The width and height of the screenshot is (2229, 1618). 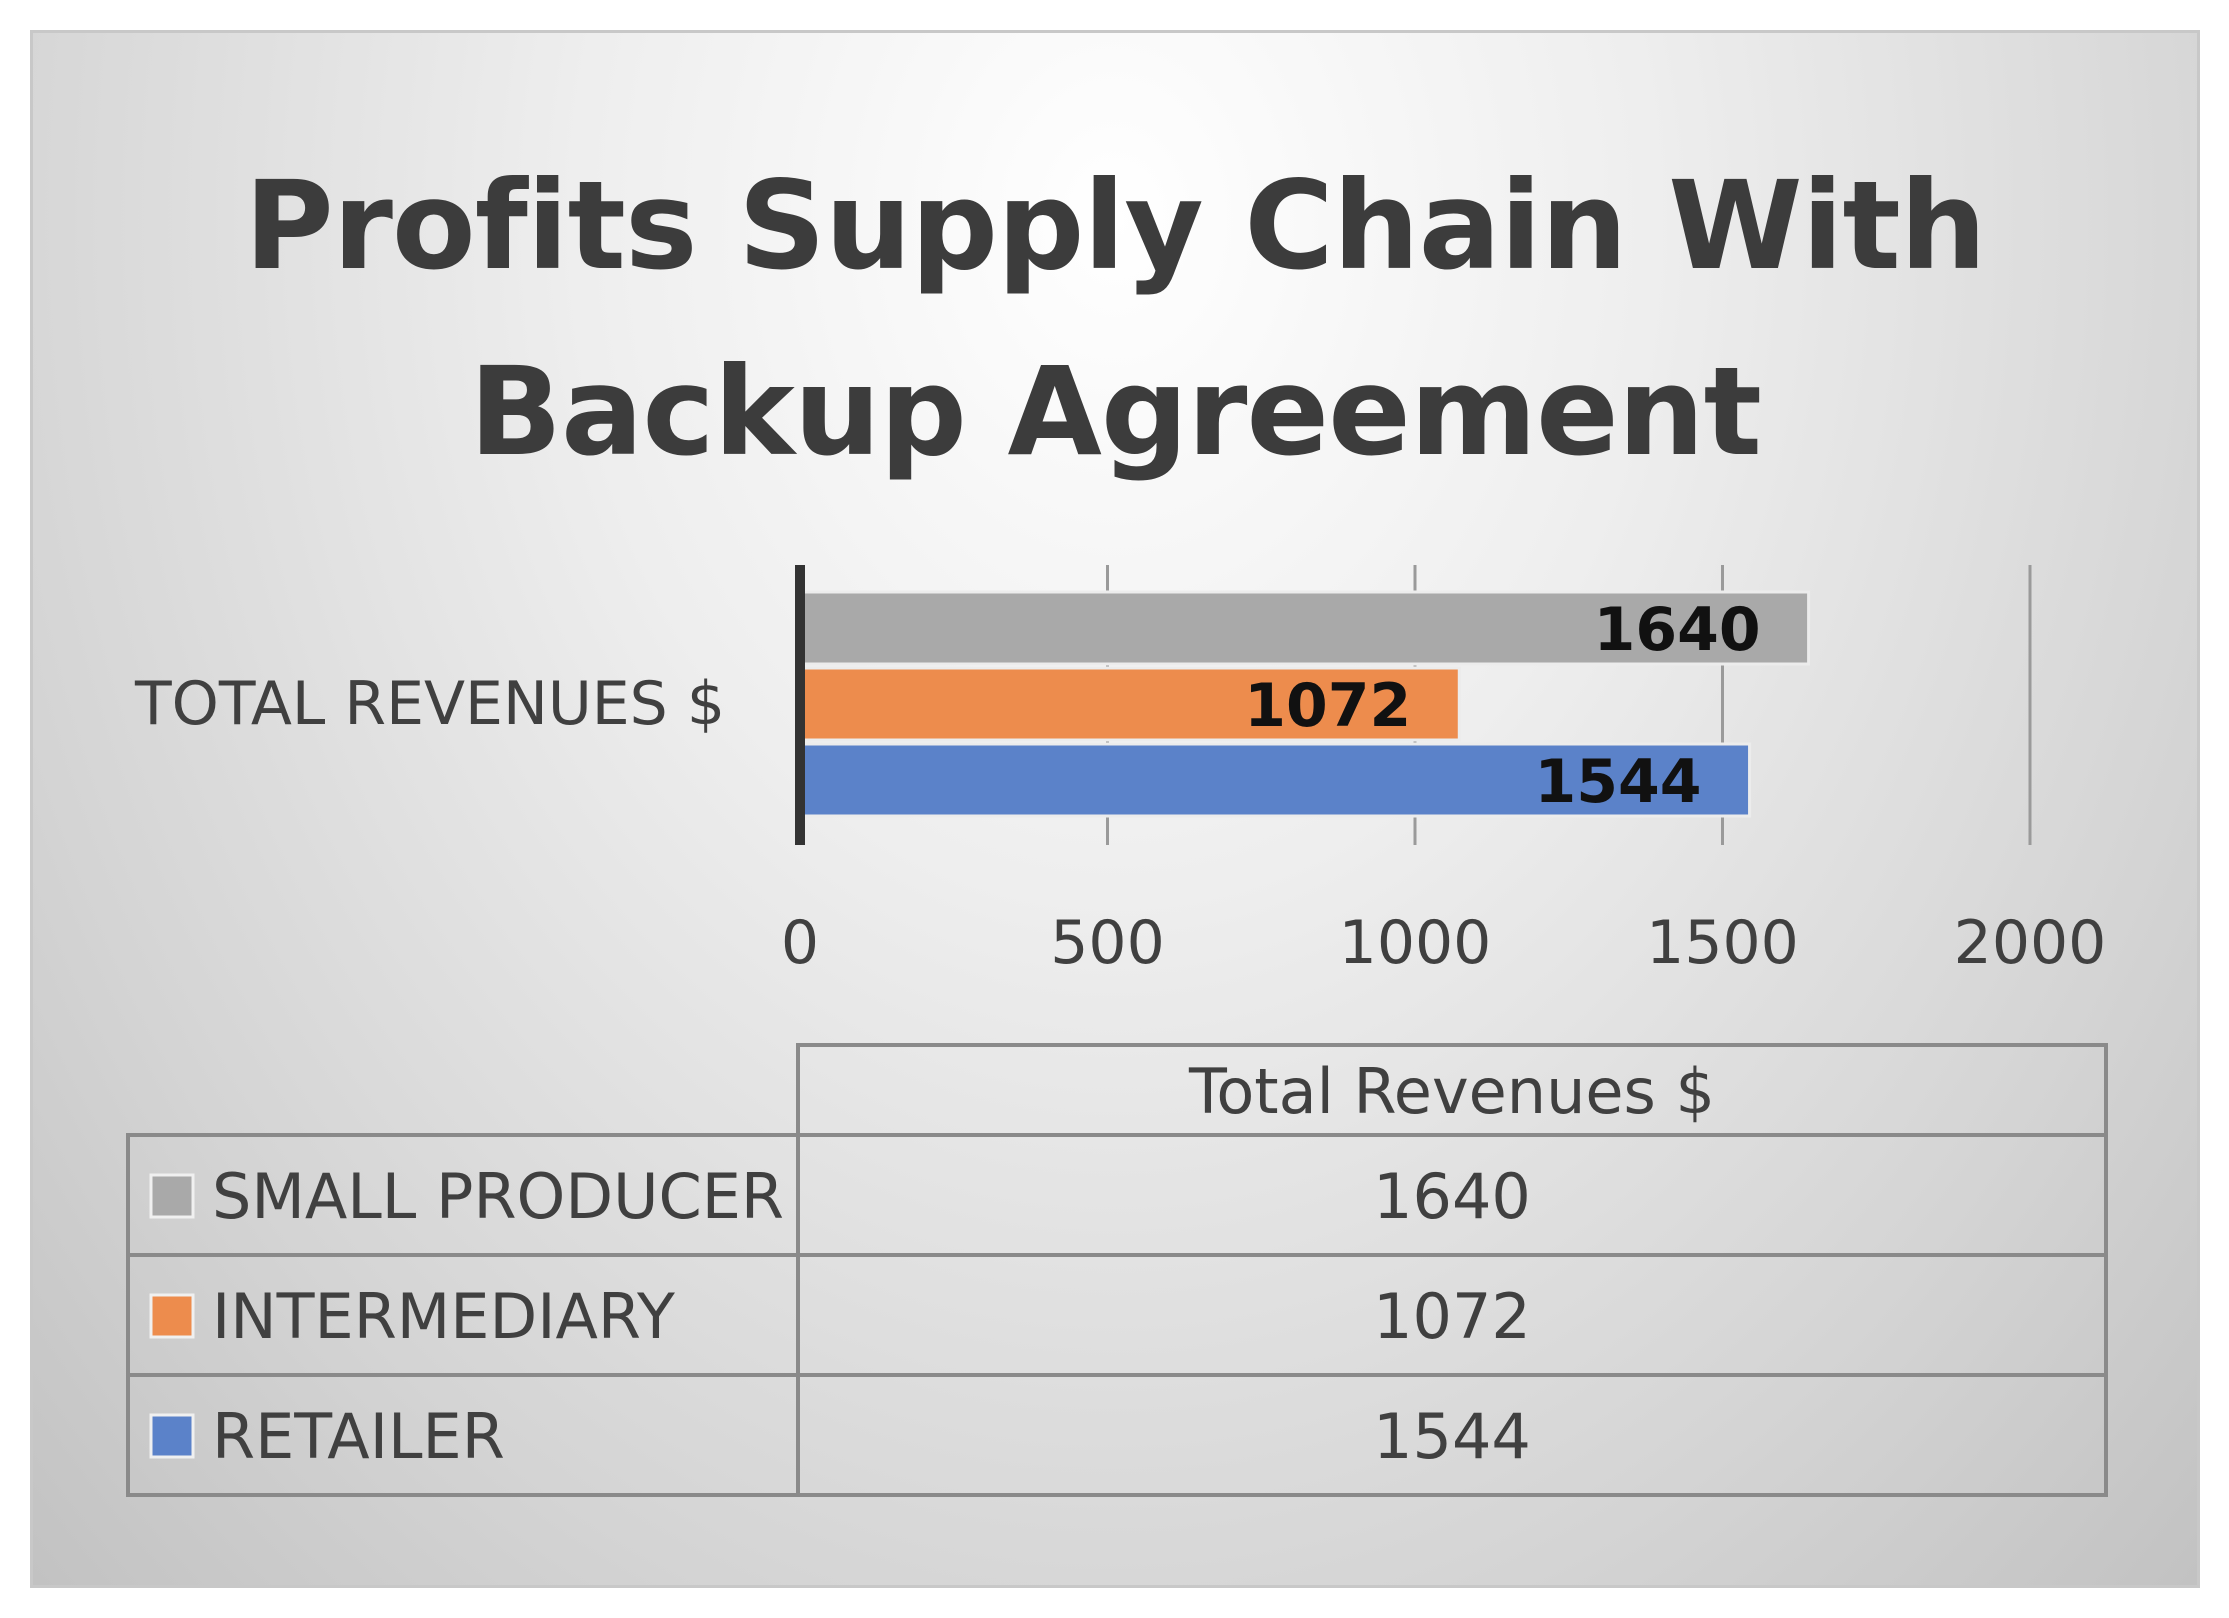 I want to click on x-tick-label: 2000, so click(x=2030, y=943).